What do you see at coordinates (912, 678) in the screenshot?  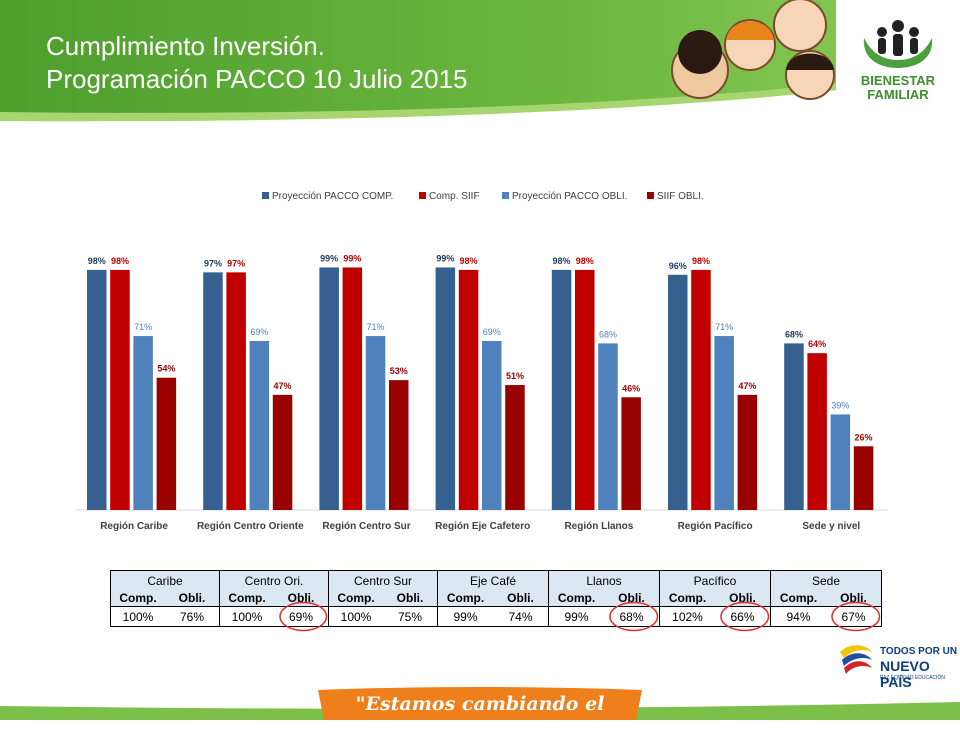 I see `gov-text-line-3: PAZ EQUIDAD EDUCACIÓN` at bounding box center [912, 678].